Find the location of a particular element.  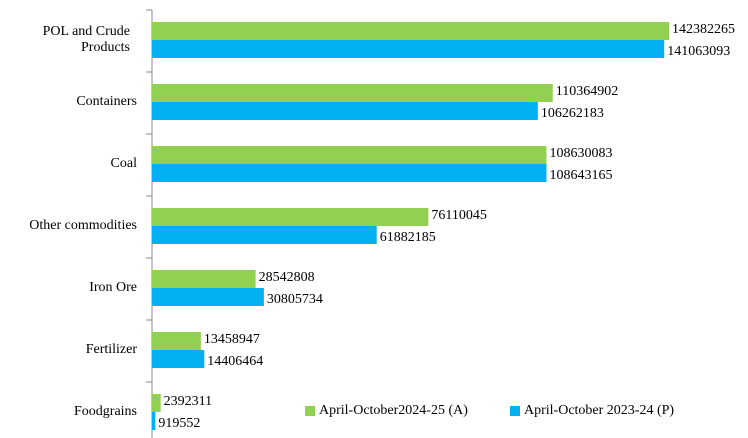

value-label: 142382265 is located at coordinates (703, 29).